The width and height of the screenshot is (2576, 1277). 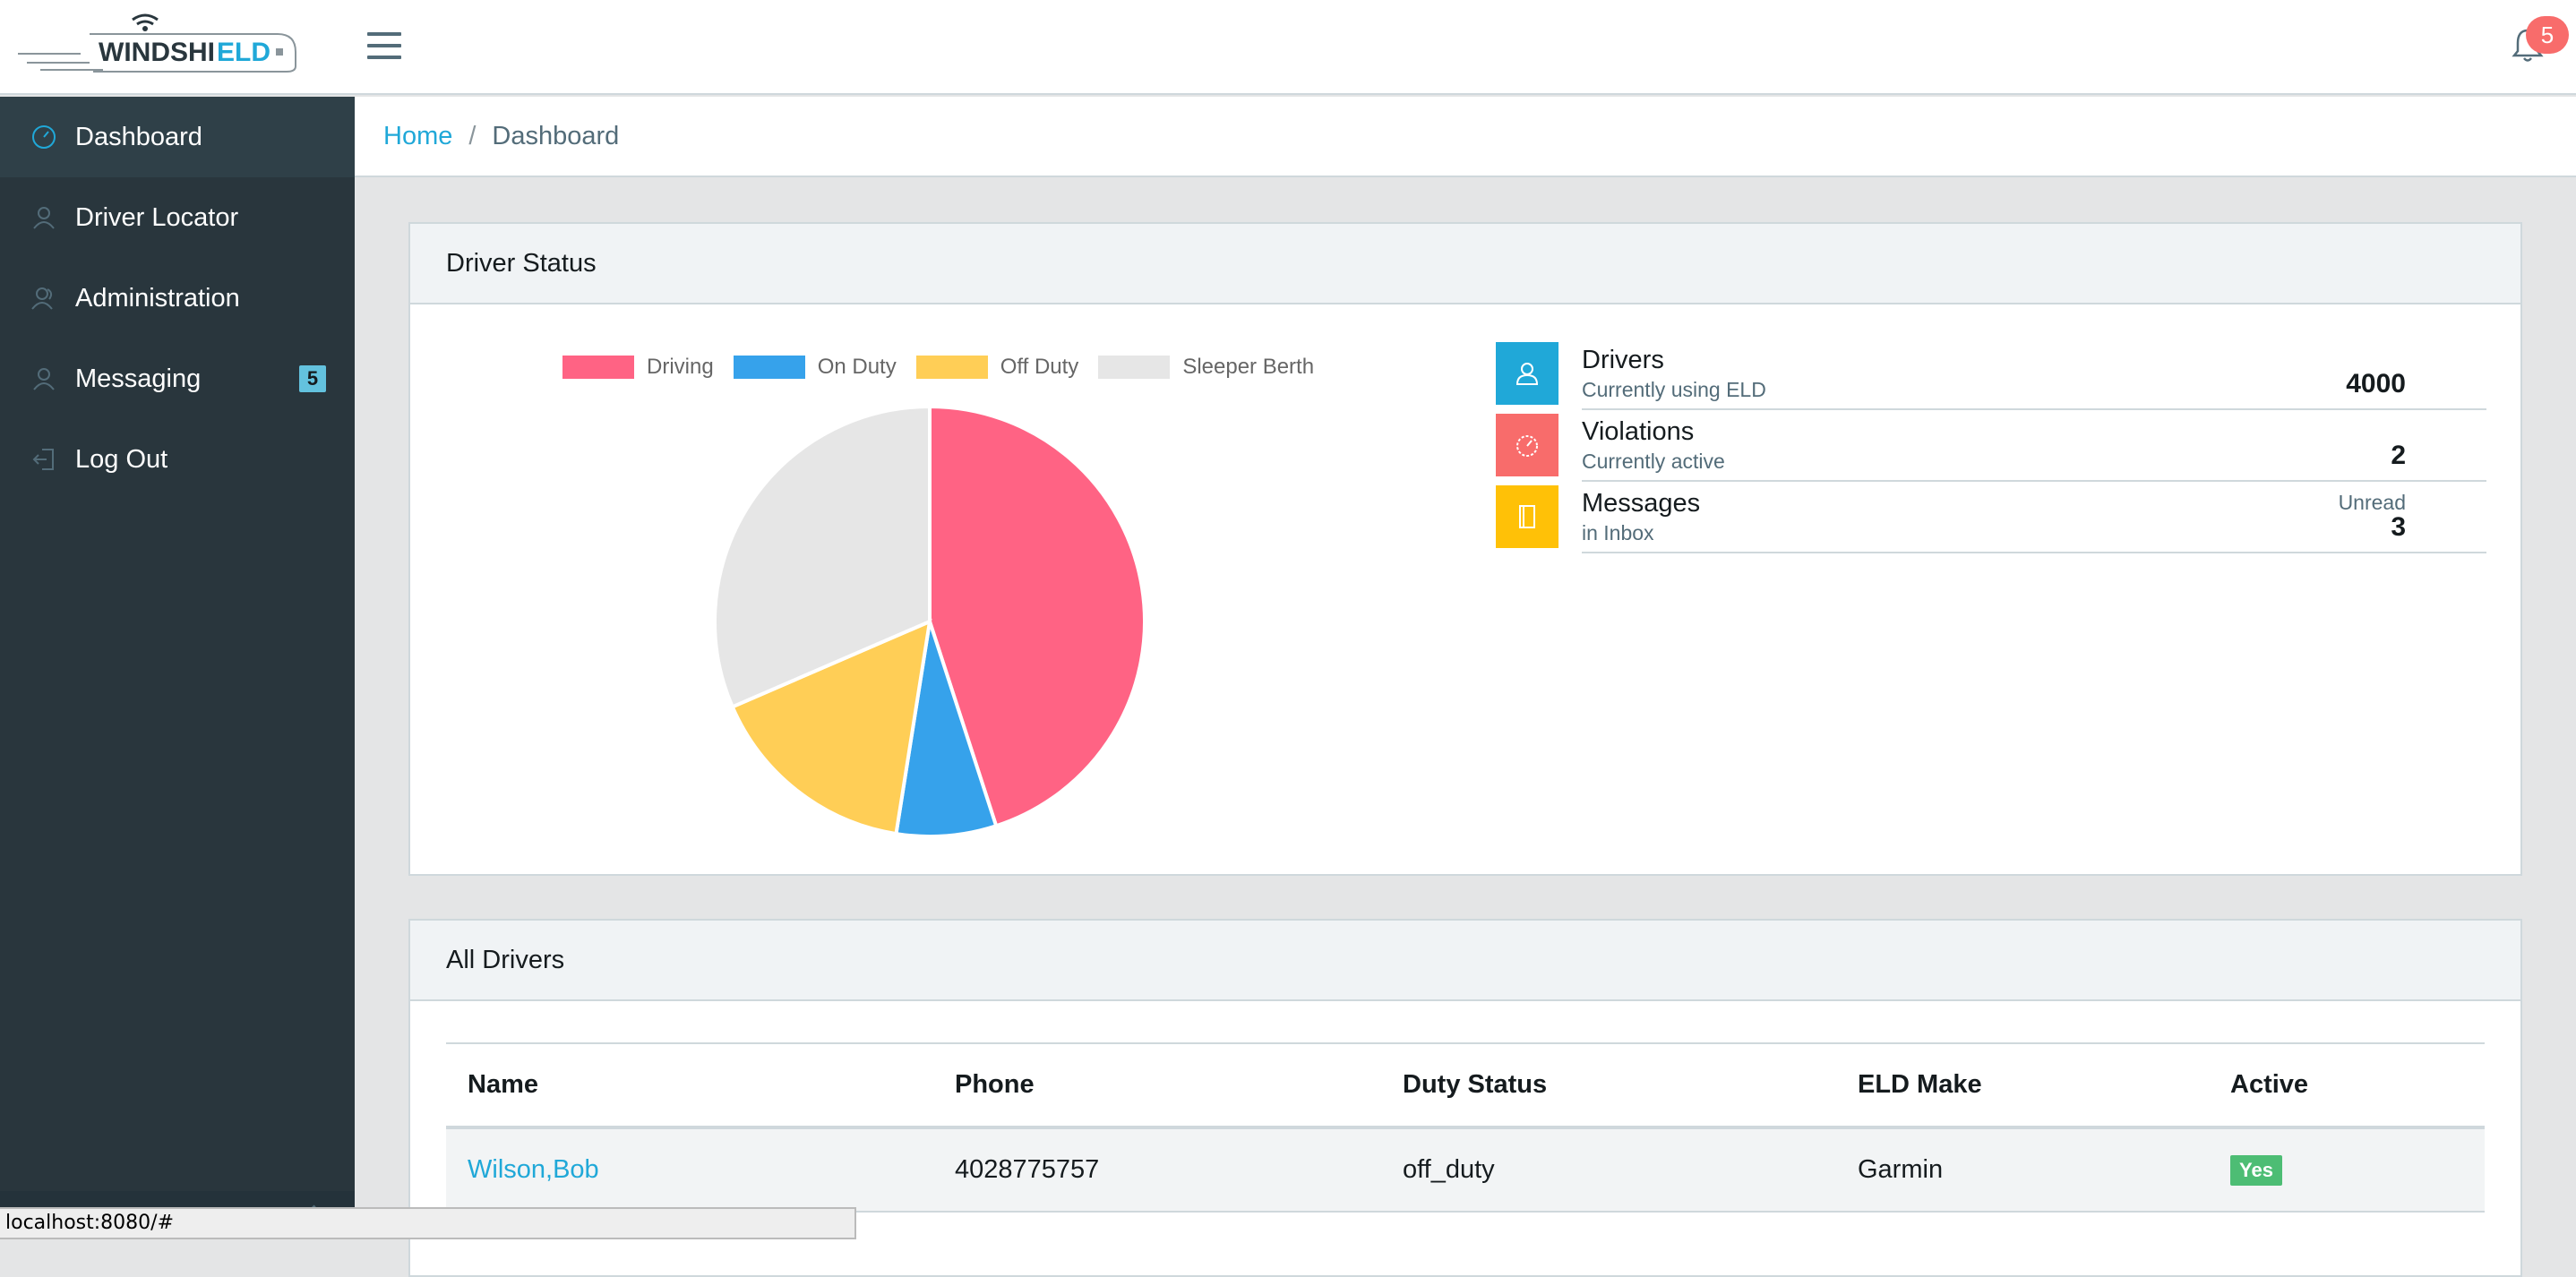 What do you see at coordinates (138, 379) in the screenshot?
I see `sidebar-item-label: Messaging` at bounding box center [138, 379].